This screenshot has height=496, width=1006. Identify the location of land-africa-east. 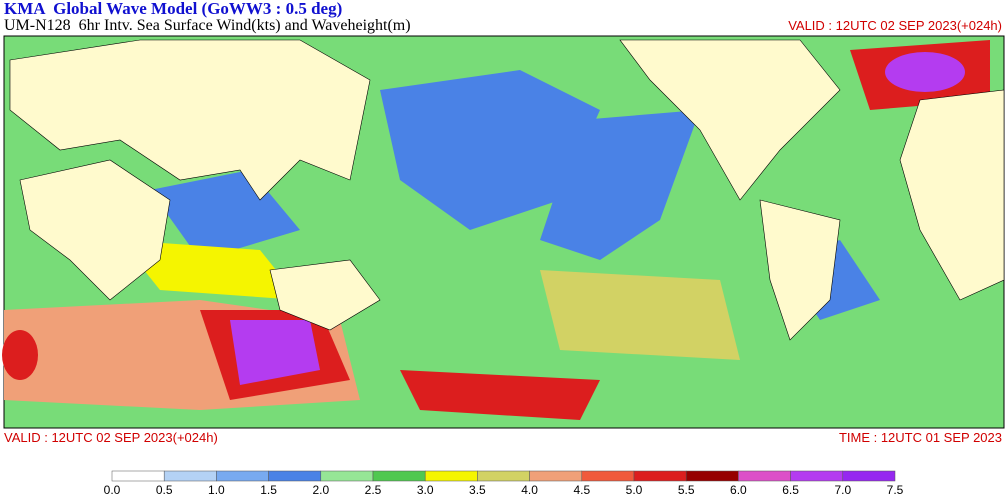
(952, 195).